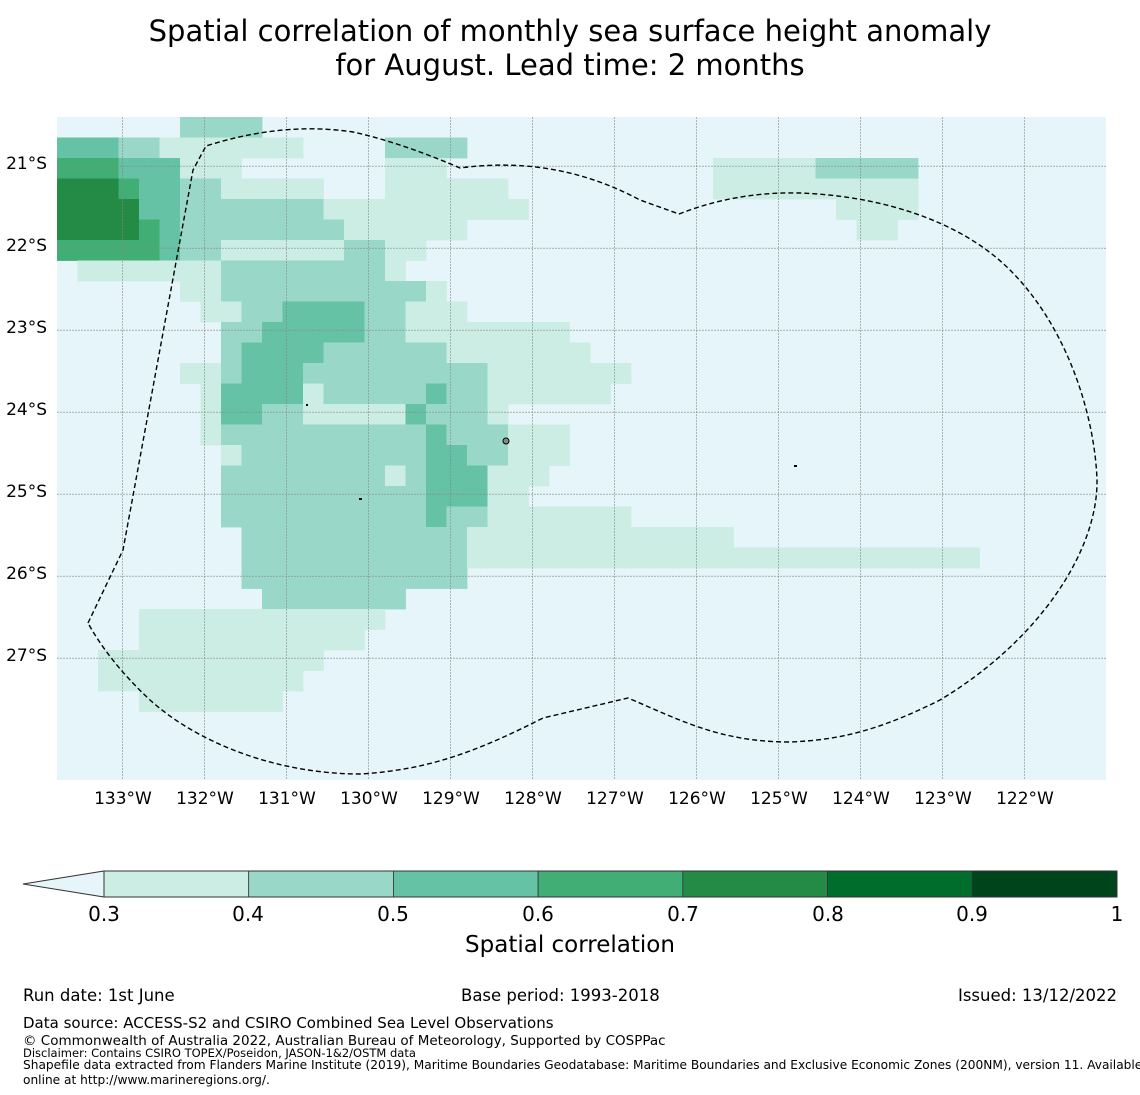 The image size is (1140, 1095). What do you see at coordinates (26, 492) in the screenshot?
I see `lat-label: 25°S` at bounding box center [26, 492].